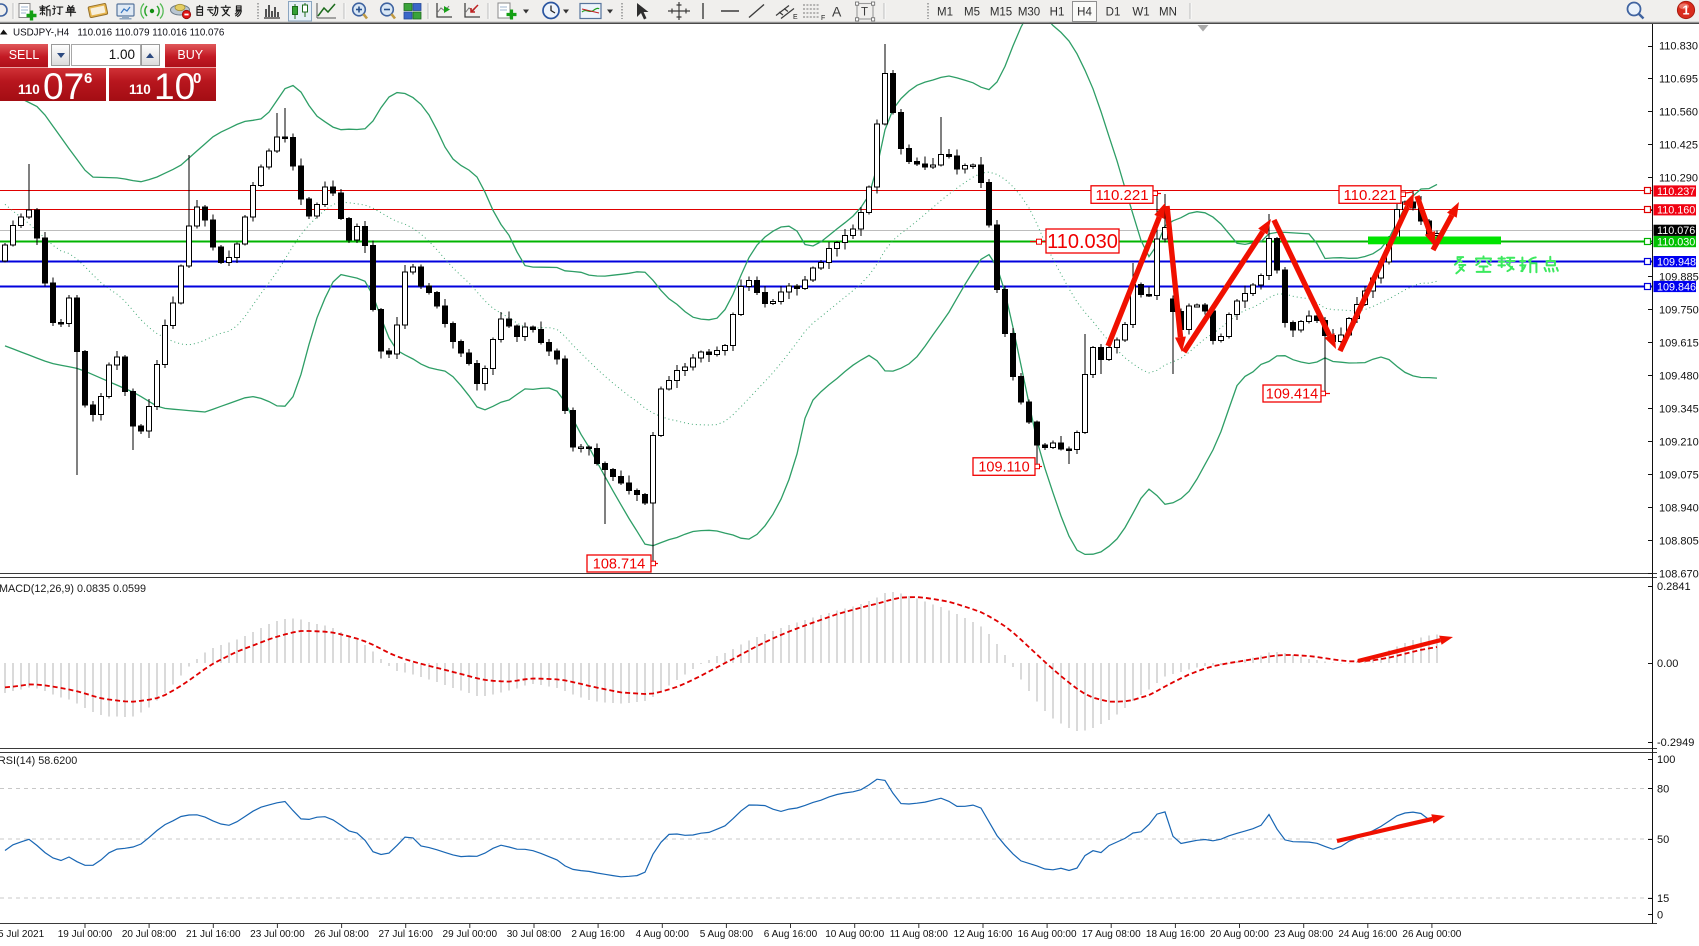  Describe the element at coordinates (1292, 395) in the screenshot. I see `svg-text: 109.414` at that location.